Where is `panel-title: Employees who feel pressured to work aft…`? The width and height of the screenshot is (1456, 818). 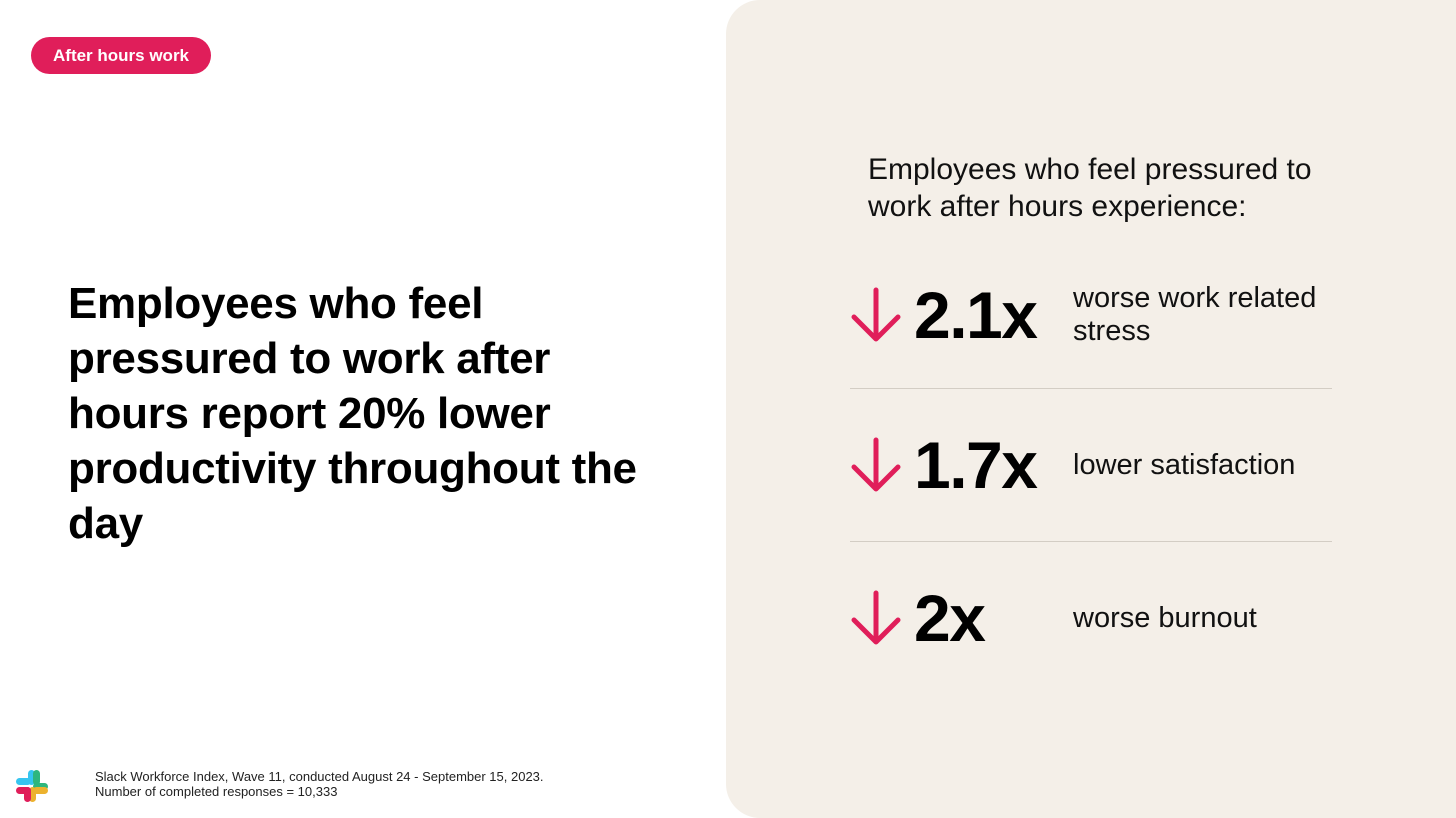
panel-title: Employees who feel pressured to work aft… is located at coordinates (1090, 188).